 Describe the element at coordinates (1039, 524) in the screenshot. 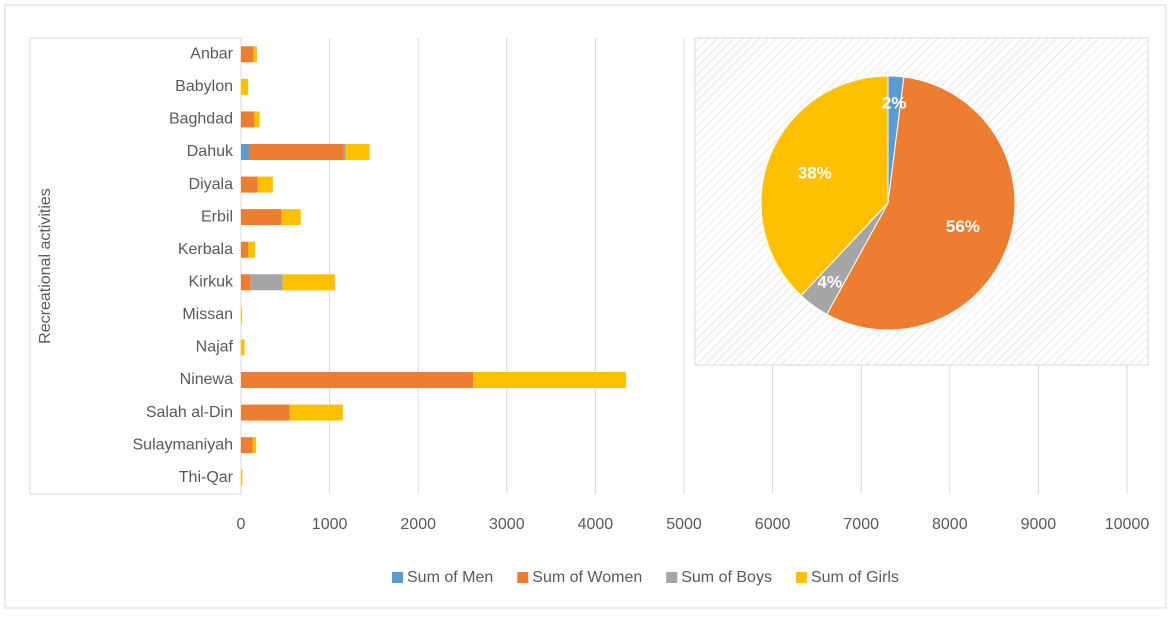

I see `x-tick-label: 9000` at that location.